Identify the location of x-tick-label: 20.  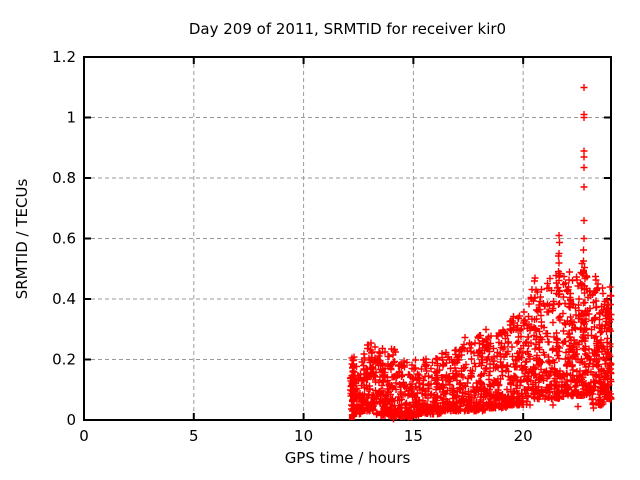
(523, 436).